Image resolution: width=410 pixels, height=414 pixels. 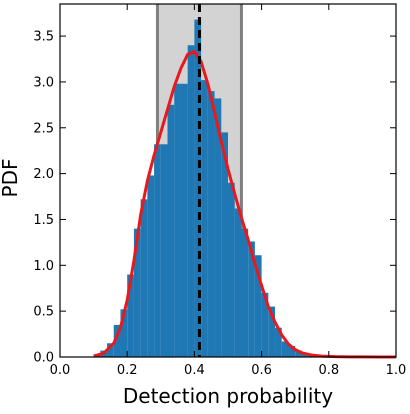 What do you see at coordinates (43, 174) in the screenshot?
I see `y-tick-label: 2.0` at bounding box center [43, 174].